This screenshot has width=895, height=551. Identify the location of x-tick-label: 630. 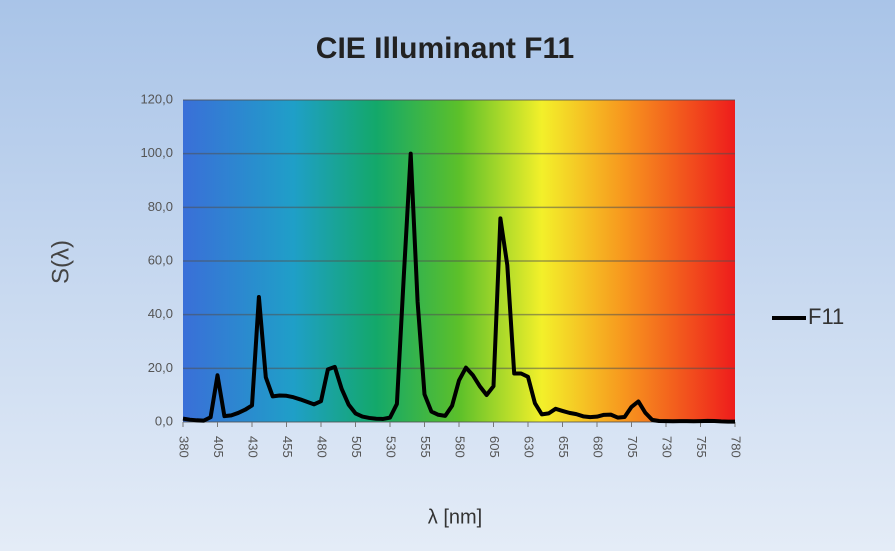
(529, 447).